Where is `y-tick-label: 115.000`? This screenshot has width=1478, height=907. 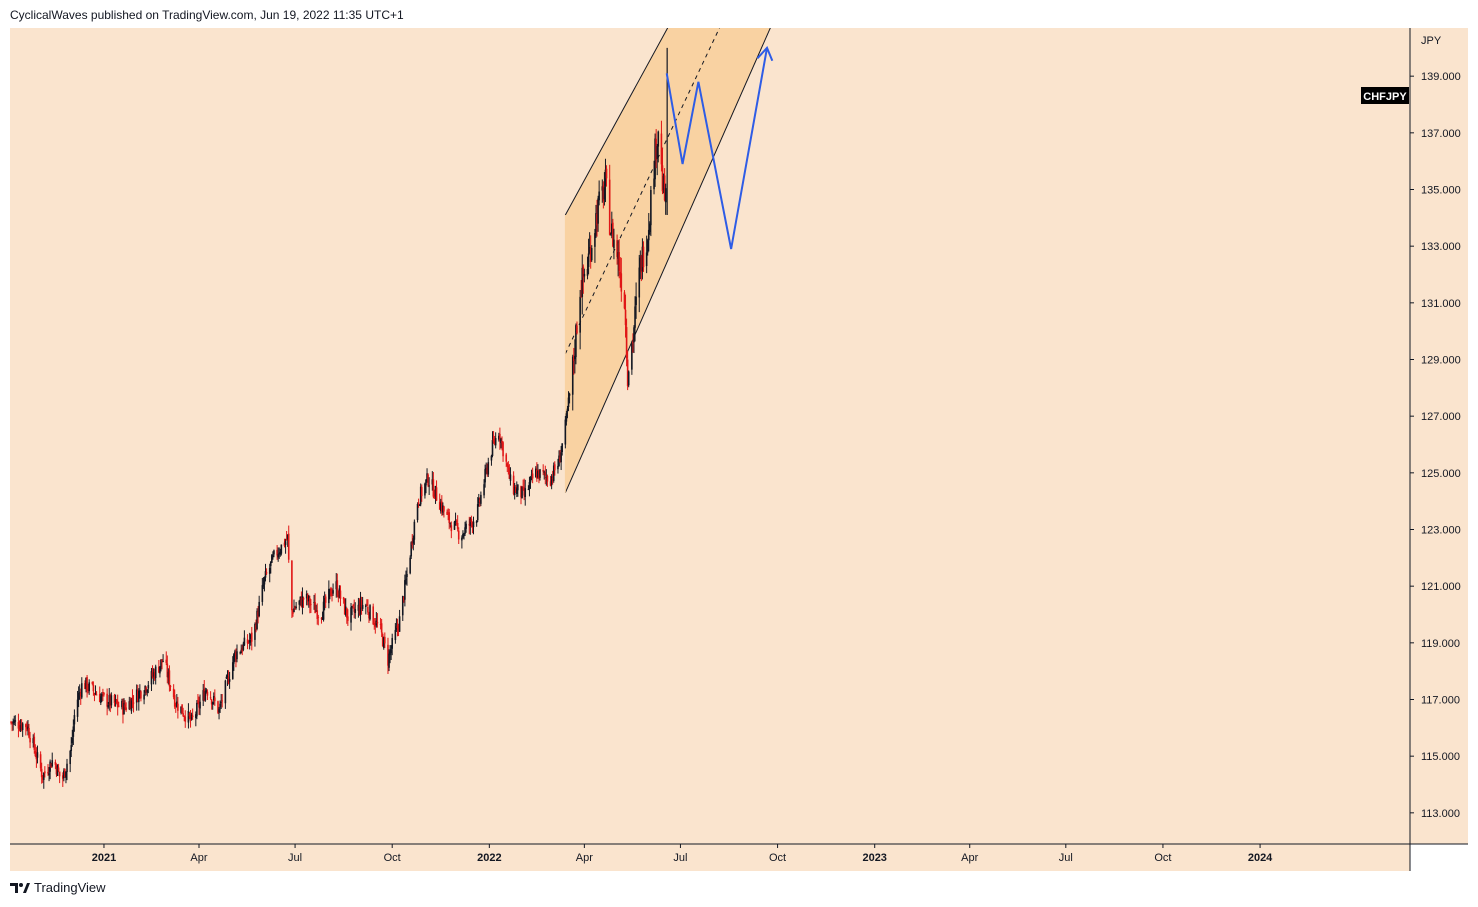 y-tick-label: 115.000 is located at coordinates (1440, 757).